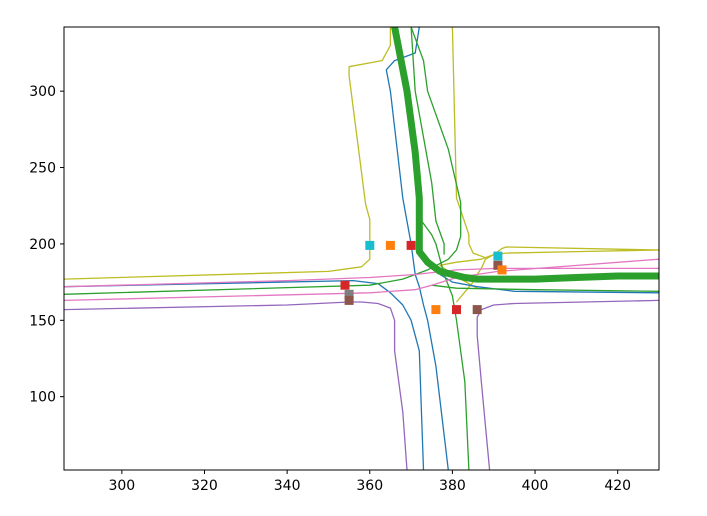 The width and height of the screenshot is (707, 516). Describe the element at coordinates (535, 486) in the screenshot. I see `x-tick-label: 400` at that location.